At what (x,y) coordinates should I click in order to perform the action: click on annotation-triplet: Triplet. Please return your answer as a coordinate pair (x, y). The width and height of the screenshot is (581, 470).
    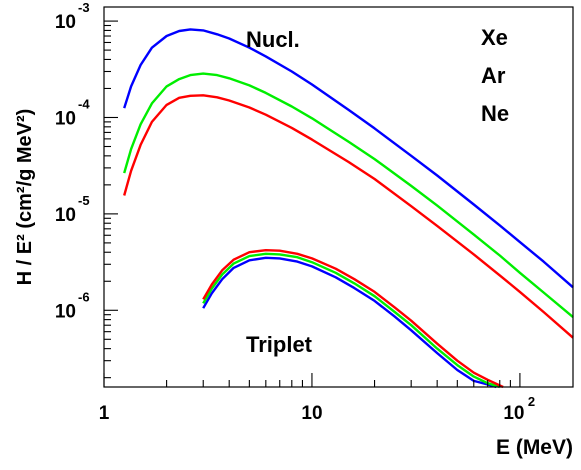
    Looking at the image, I should click on (279, 344).